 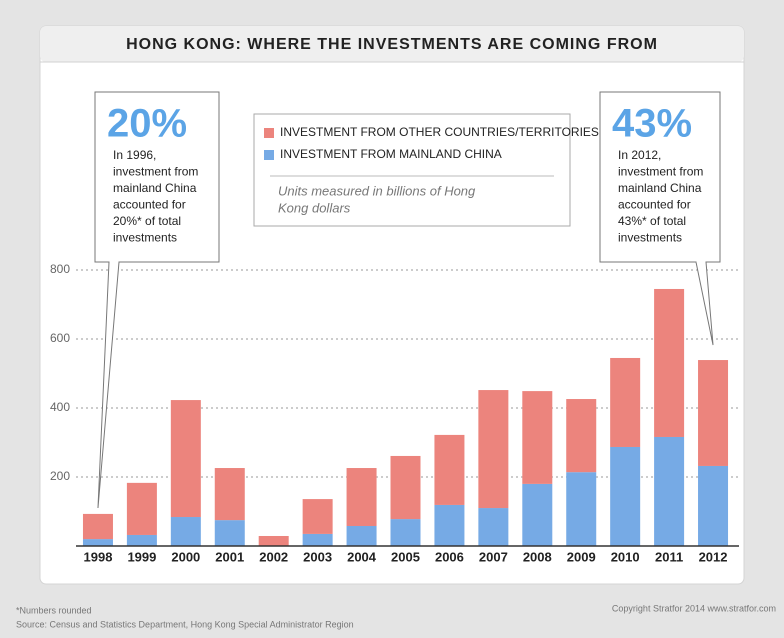 I want to click on x-tick-label: 2011, so click(x=669, y=556).